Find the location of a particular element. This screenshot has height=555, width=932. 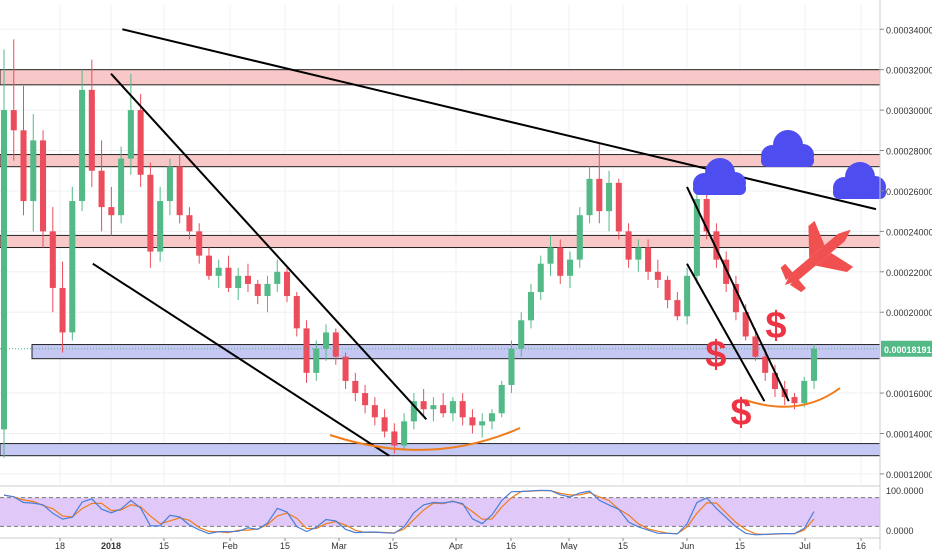

time-tick-label: Jun is located at coordinates (687, 545).